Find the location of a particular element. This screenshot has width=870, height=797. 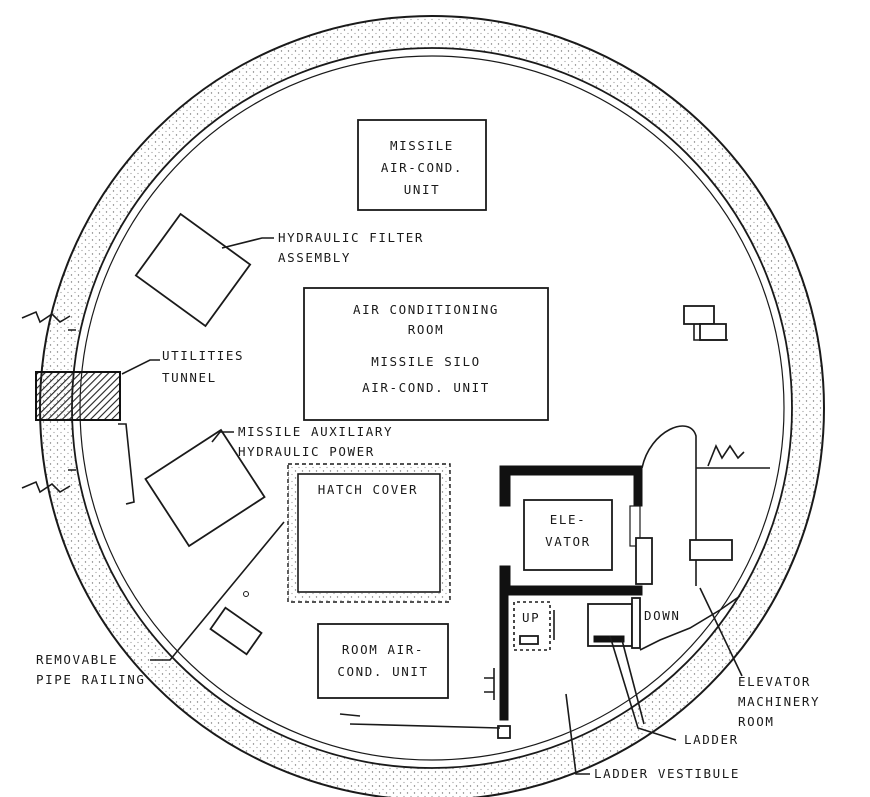

ac-room-label-4: AIR-COND. UNIT is located at coordinates (426, 387).